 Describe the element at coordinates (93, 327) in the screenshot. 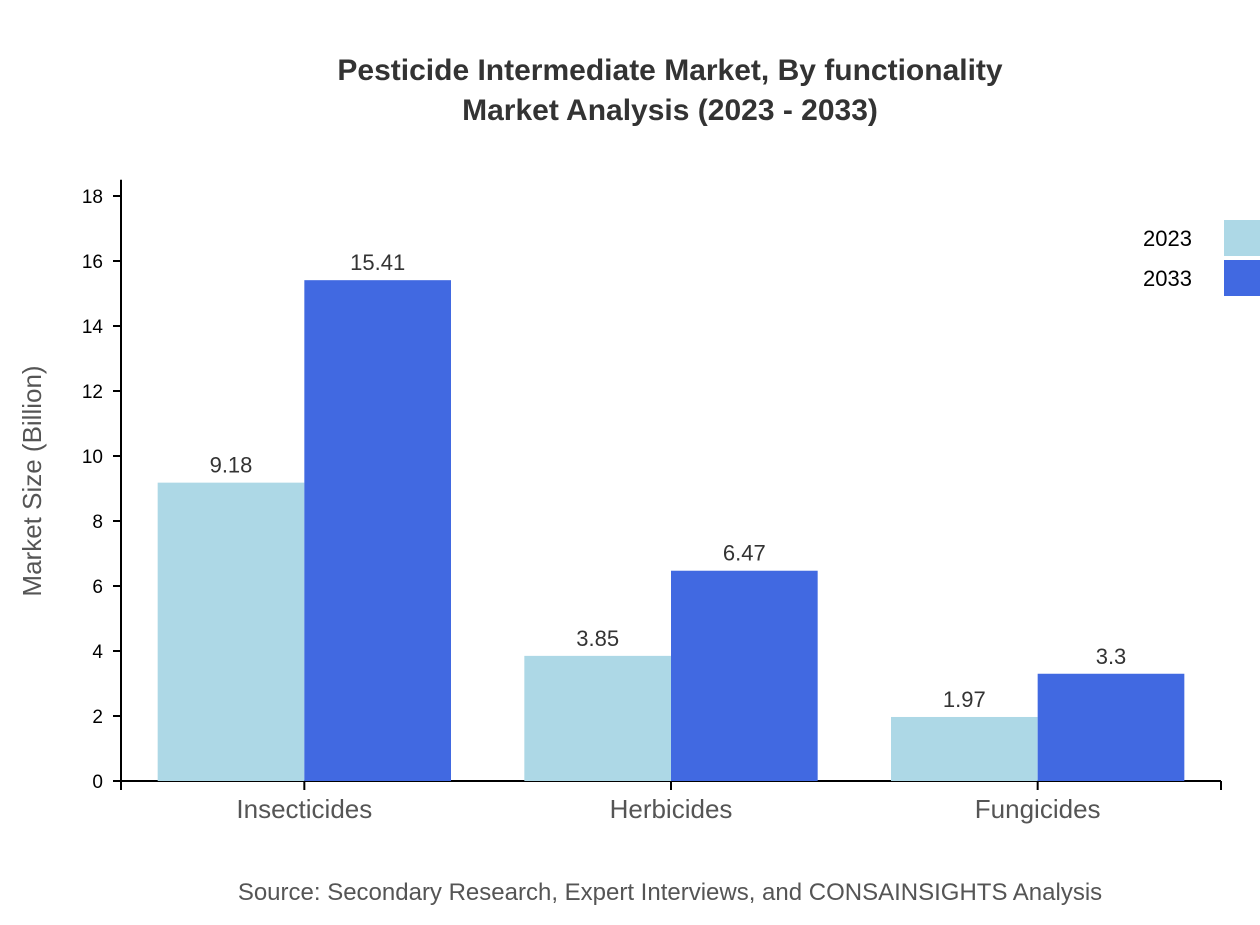

I see `y-tick-label: 14` at that location.